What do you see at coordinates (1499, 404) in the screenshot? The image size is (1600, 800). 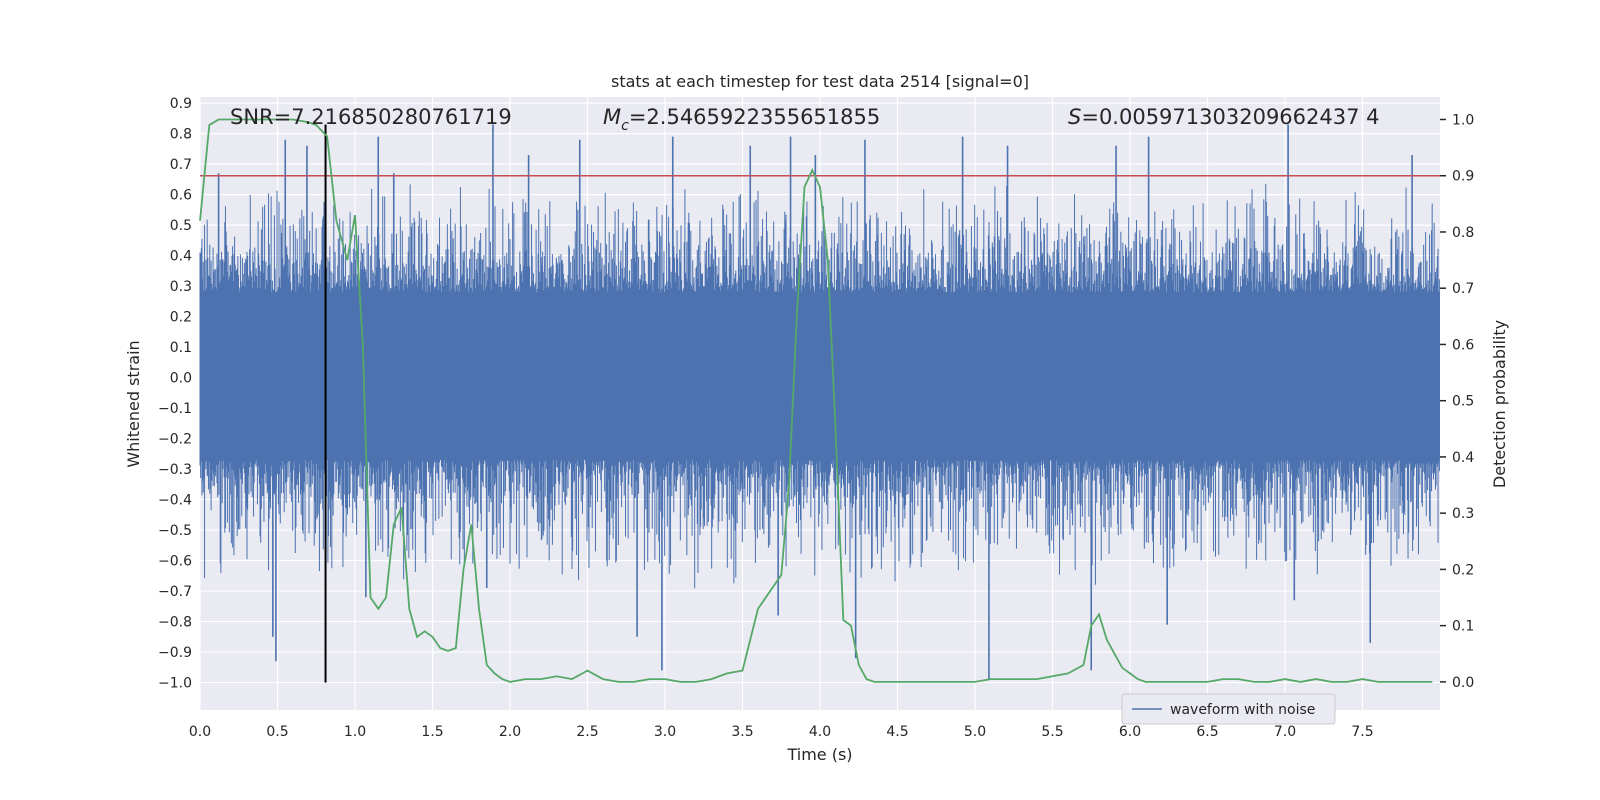 I see `y-right-axis-label: Detection probability` at bounding box center [1499, 404].